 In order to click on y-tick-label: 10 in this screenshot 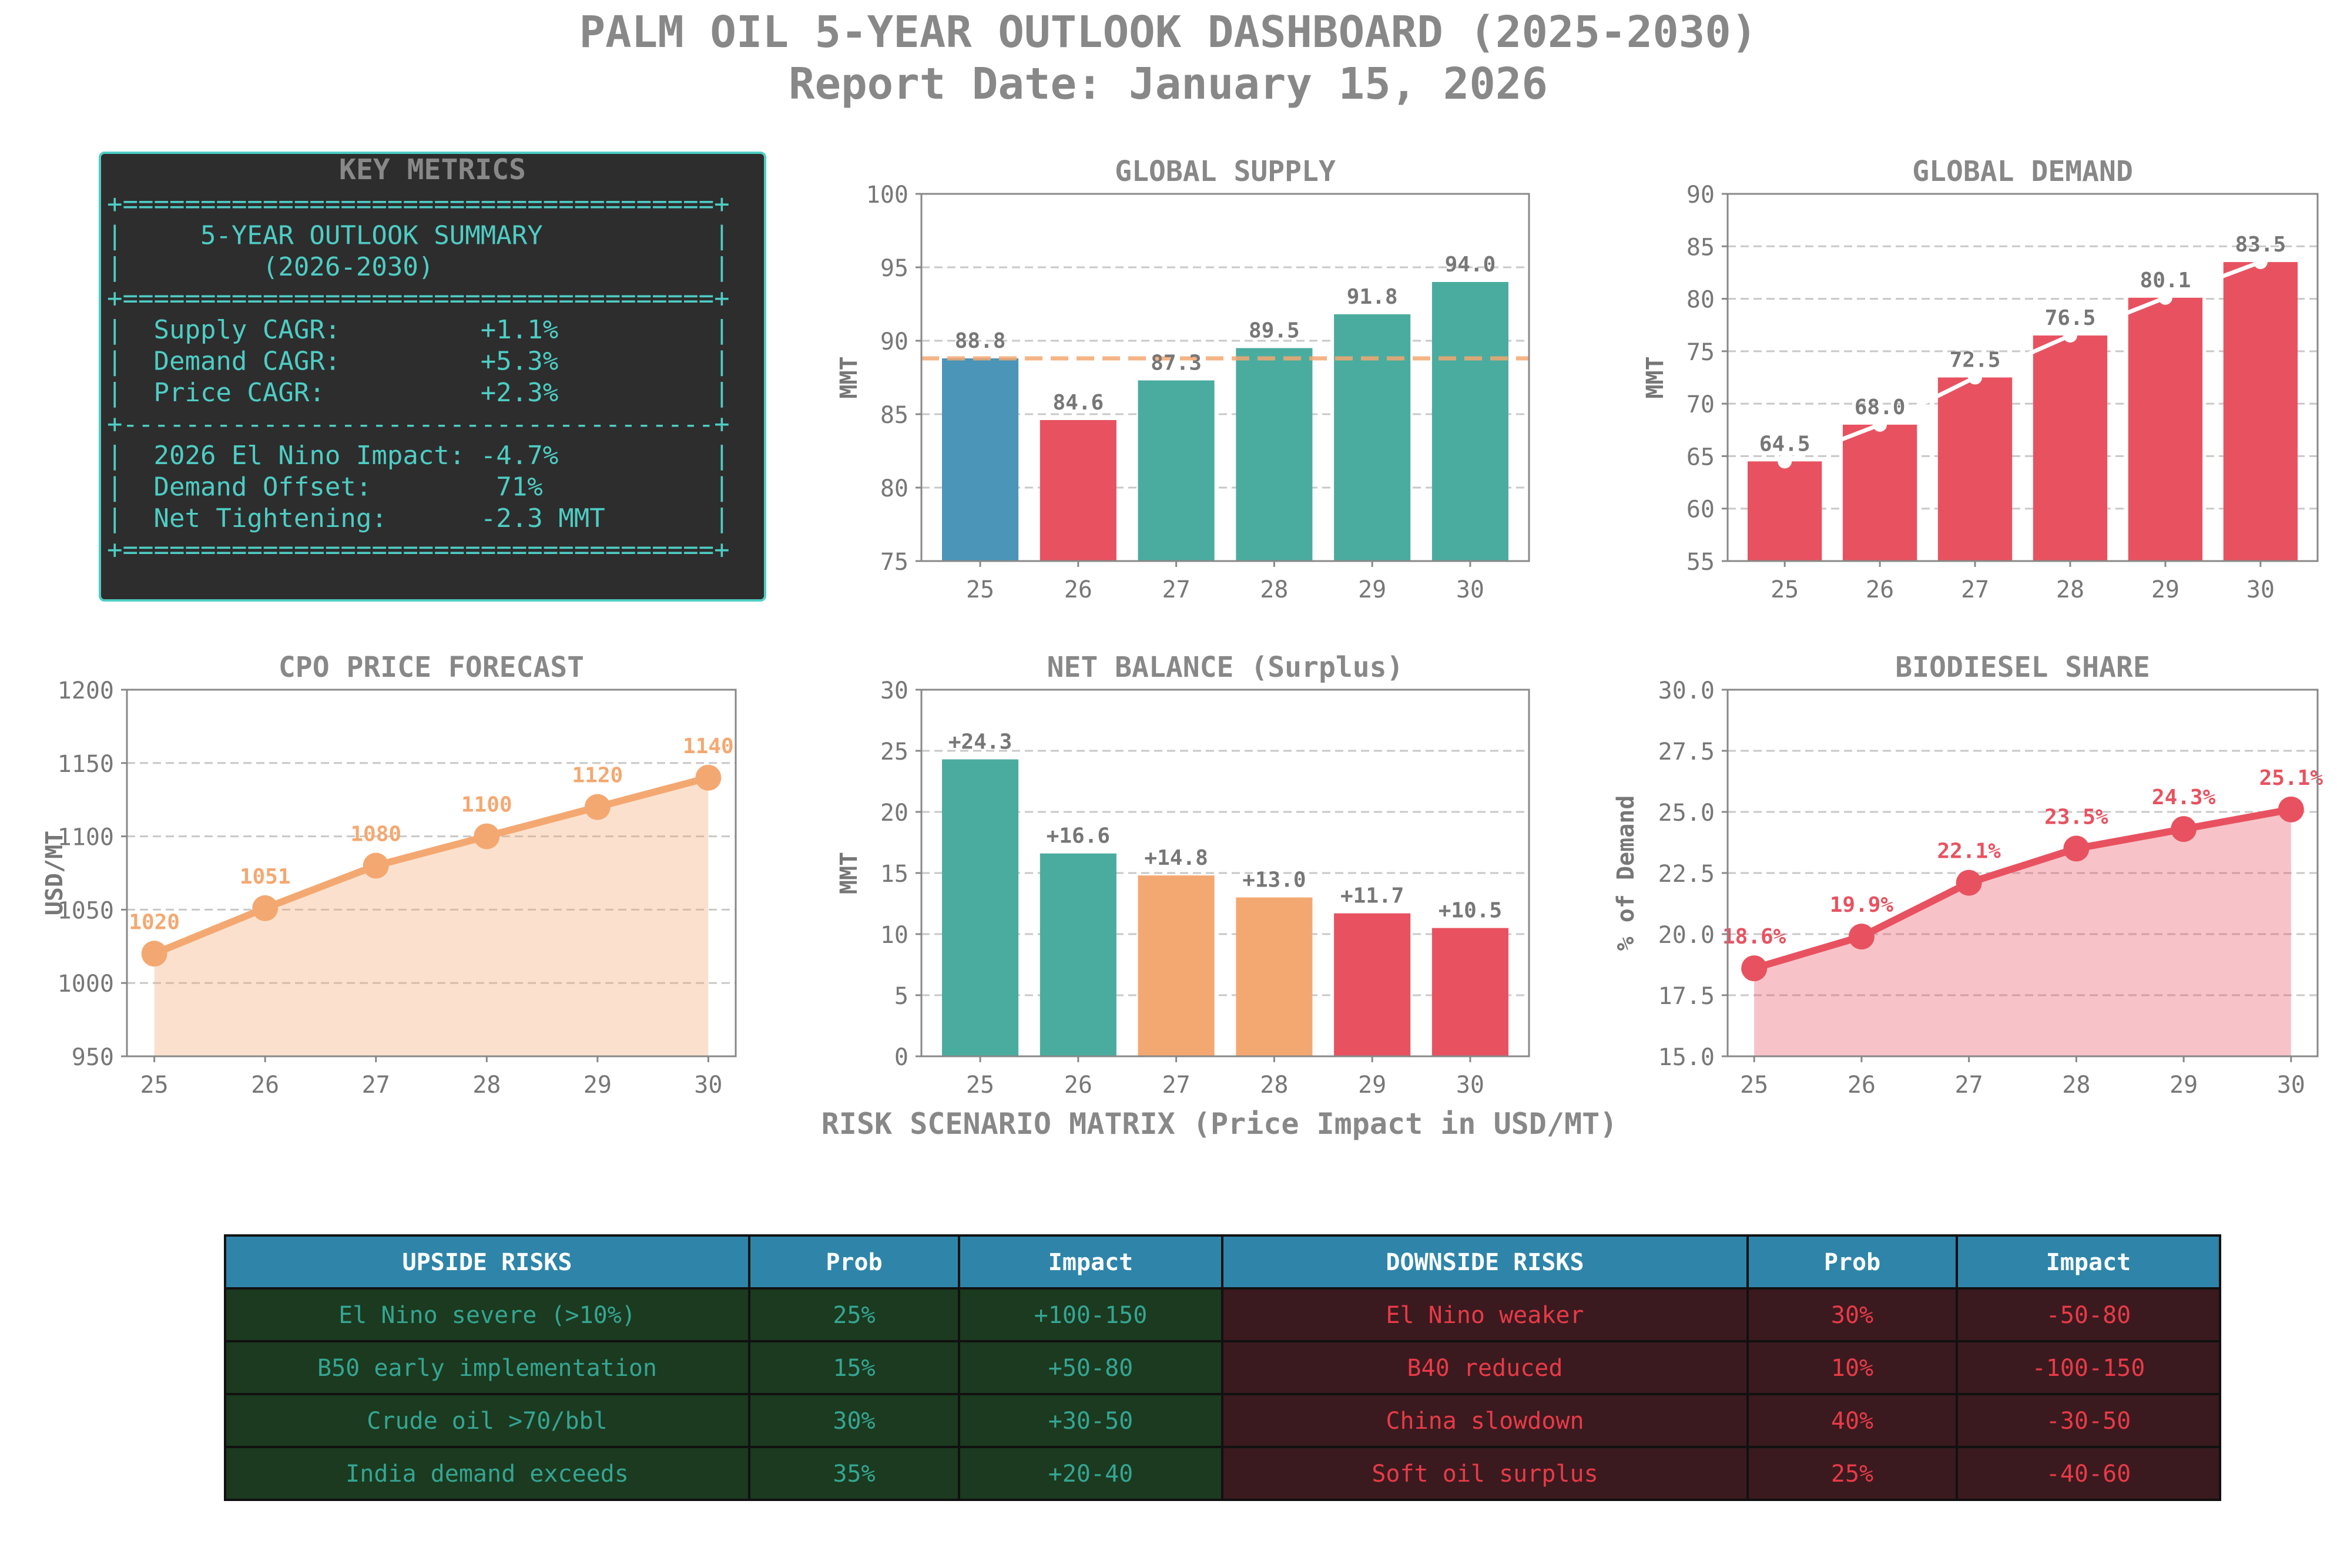, I will do `click(894, 935)`.